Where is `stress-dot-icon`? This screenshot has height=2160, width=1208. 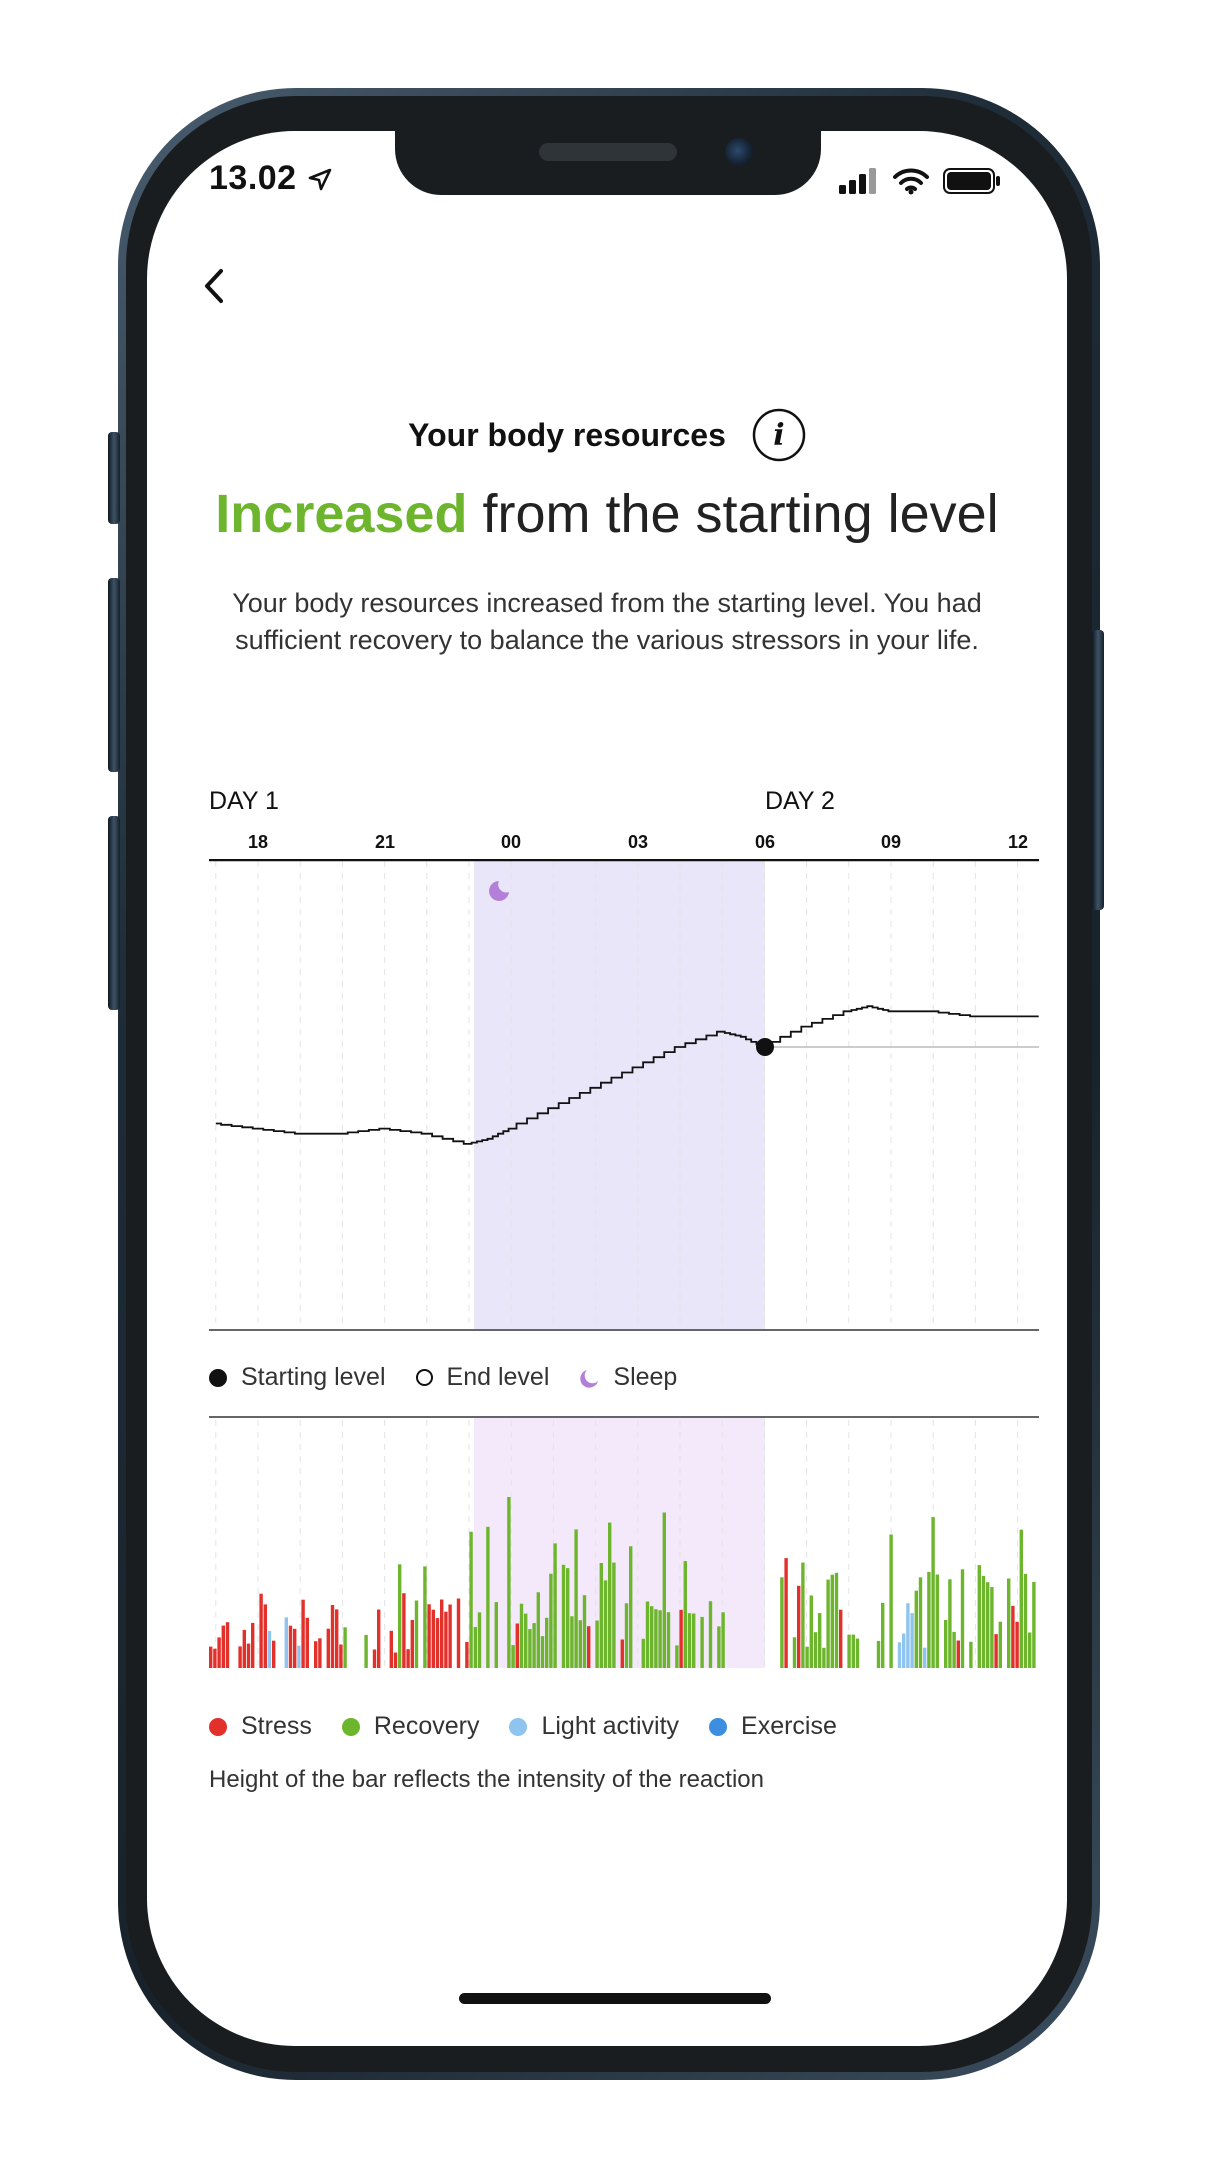 stress-dot-icon is located at coordinates (218, 1726).